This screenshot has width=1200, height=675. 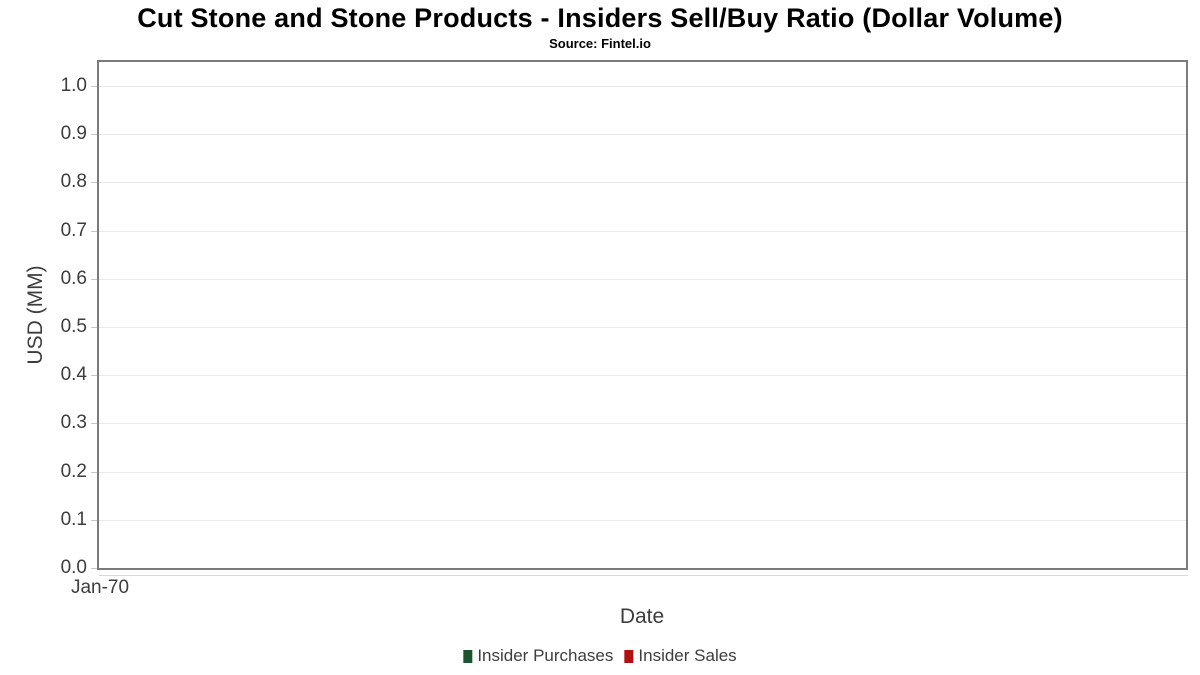 What do you see at coordinates (73, 423) in the screenshot?
I see `y-tick-label: 0.3` at bounding box center [73, 423].